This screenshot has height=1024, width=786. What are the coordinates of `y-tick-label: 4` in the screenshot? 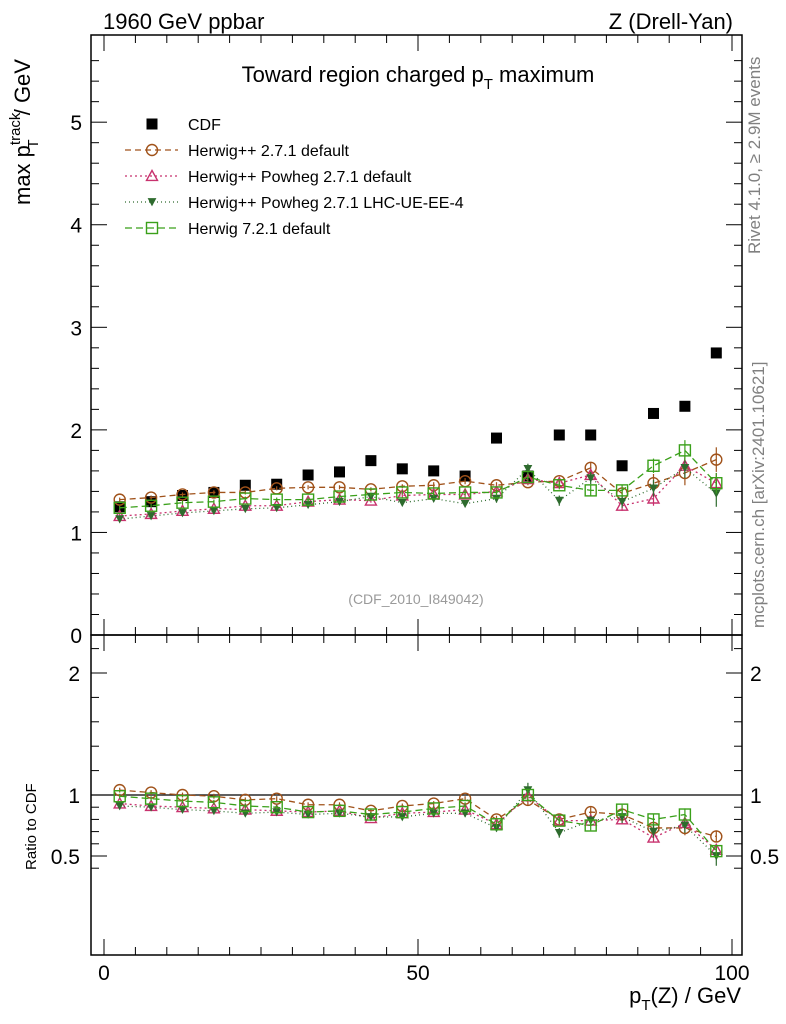 It's located at (76, 226).